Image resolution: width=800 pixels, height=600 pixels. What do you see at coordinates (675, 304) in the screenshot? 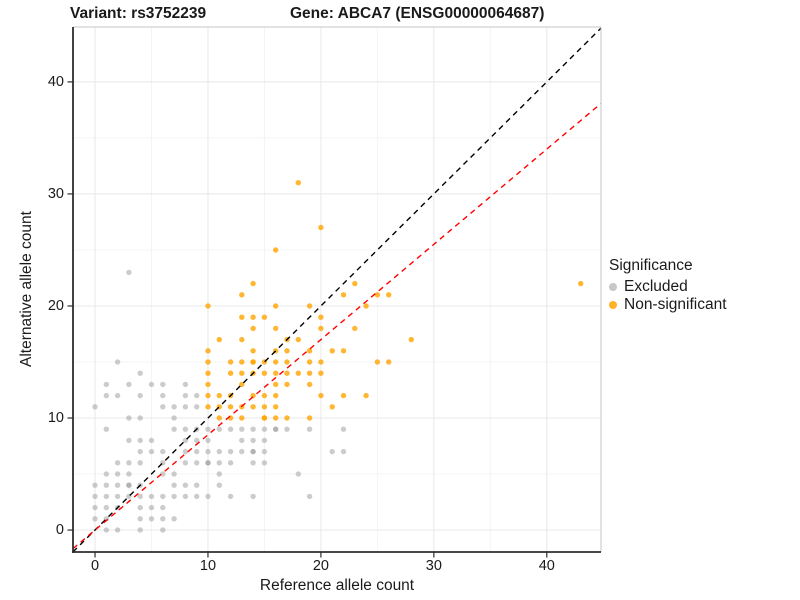
I see `legend-item-label: Non-significant` at bounding box center [675, 304].